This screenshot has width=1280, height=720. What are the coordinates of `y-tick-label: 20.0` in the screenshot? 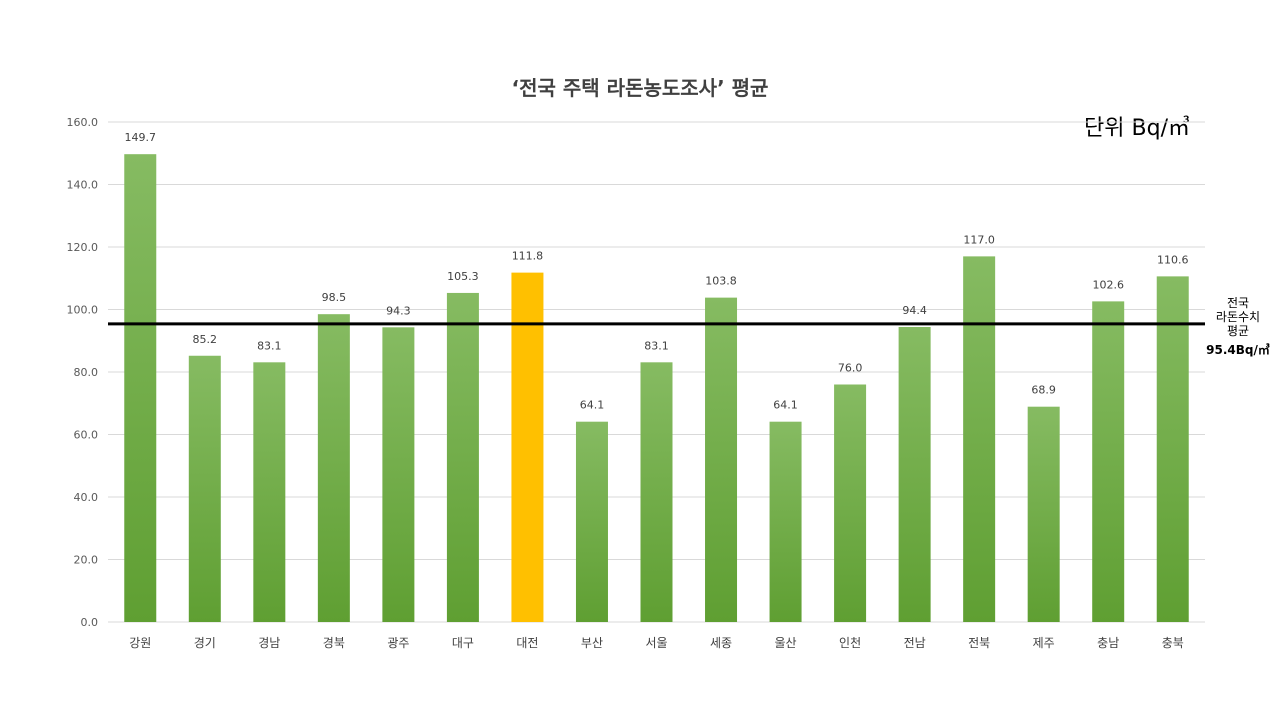 It's located at (86, 560).